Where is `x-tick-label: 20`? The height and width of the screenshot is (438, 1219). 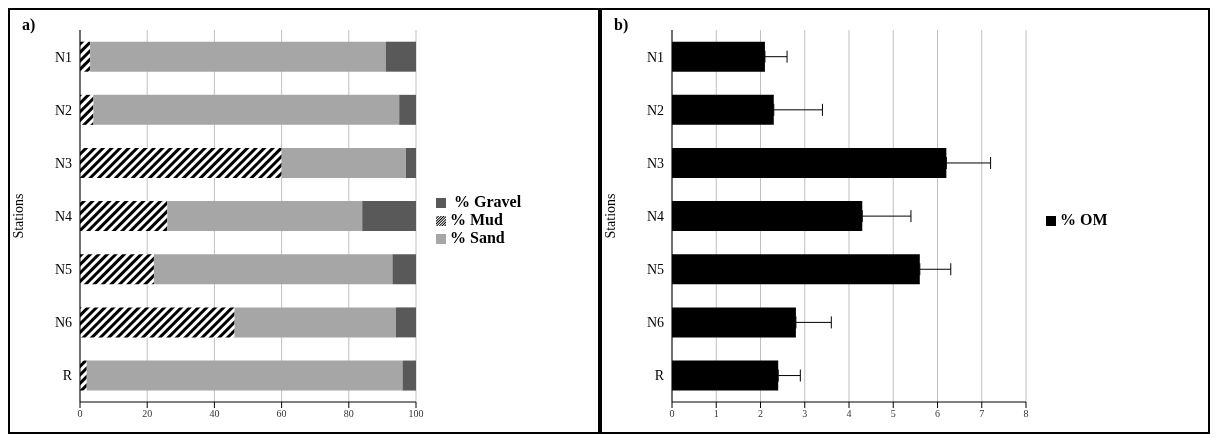
x-tick-label: 20 is located at coordinates (147, 414).